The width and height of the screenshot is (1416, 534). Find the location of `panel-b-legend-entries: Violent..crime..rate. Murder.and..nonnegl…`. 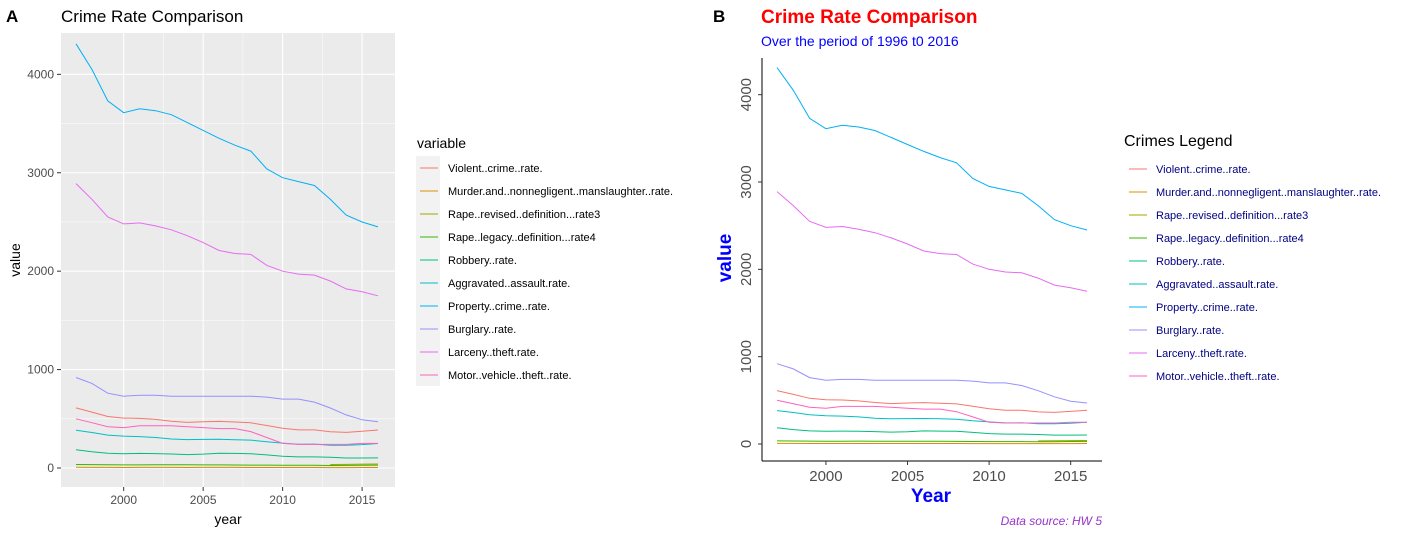

panel-b-legend-entries: Violent..crime..rate. Murder.and..nonnegl… is located at coordinates (1255, 273).